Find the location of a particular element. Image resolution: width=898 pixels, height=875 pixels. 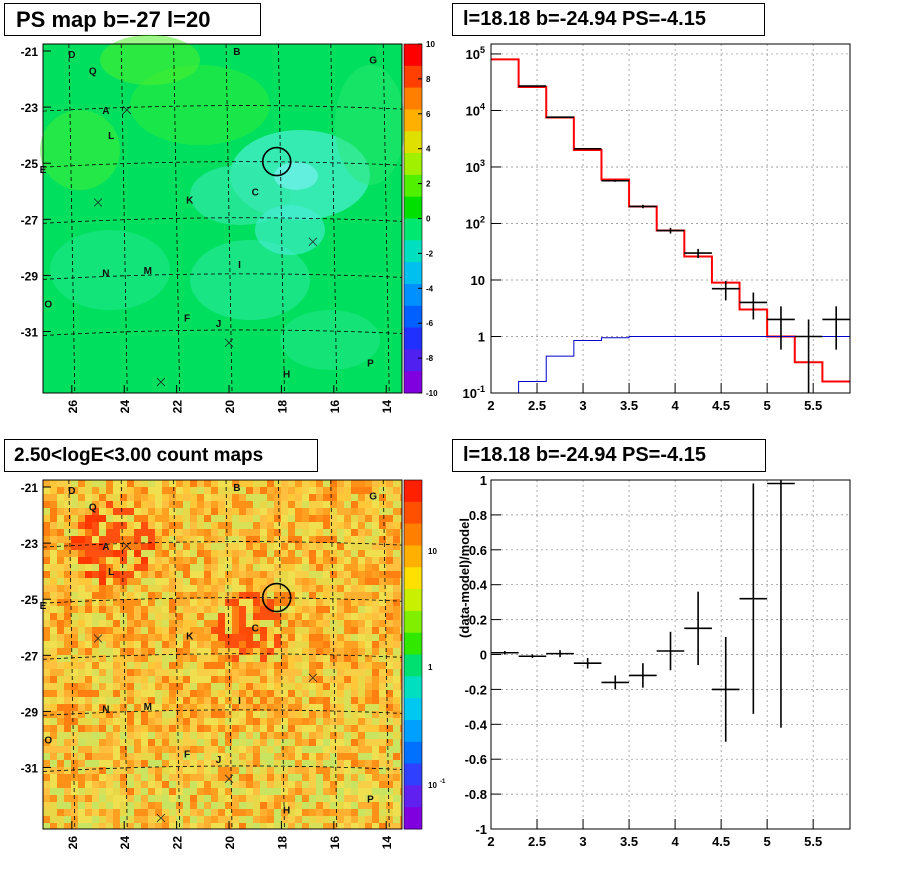

ps-map-source-label: D is located at coordinates (71, 55).